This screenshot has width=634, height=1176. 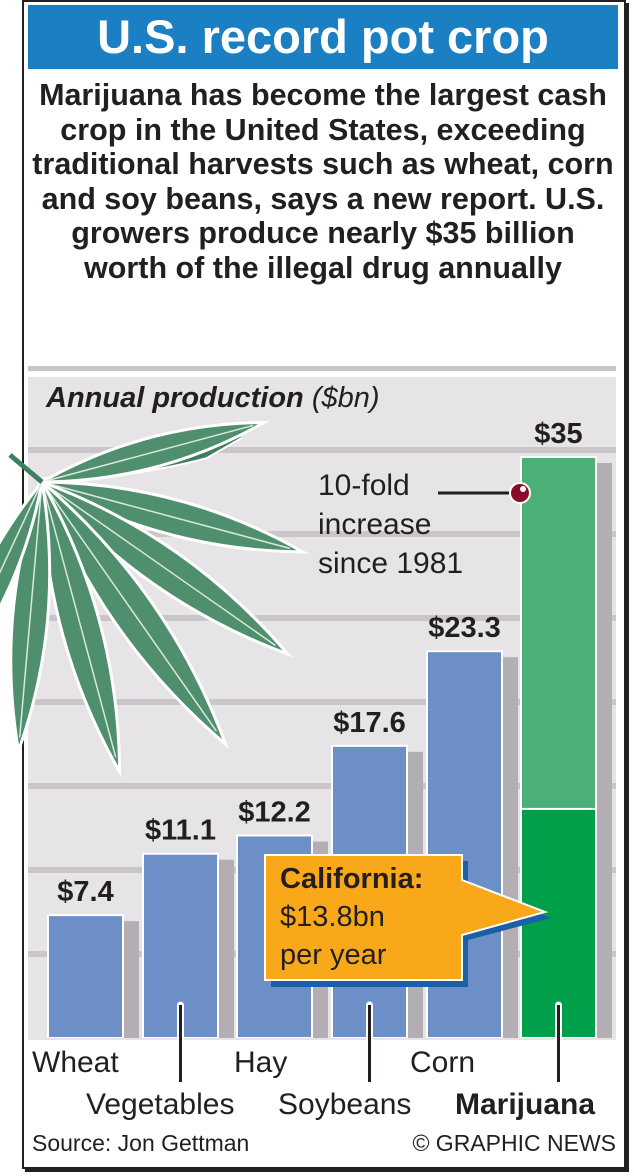 I want to click on bar-marijuana-california, so click(x=558, y=923).